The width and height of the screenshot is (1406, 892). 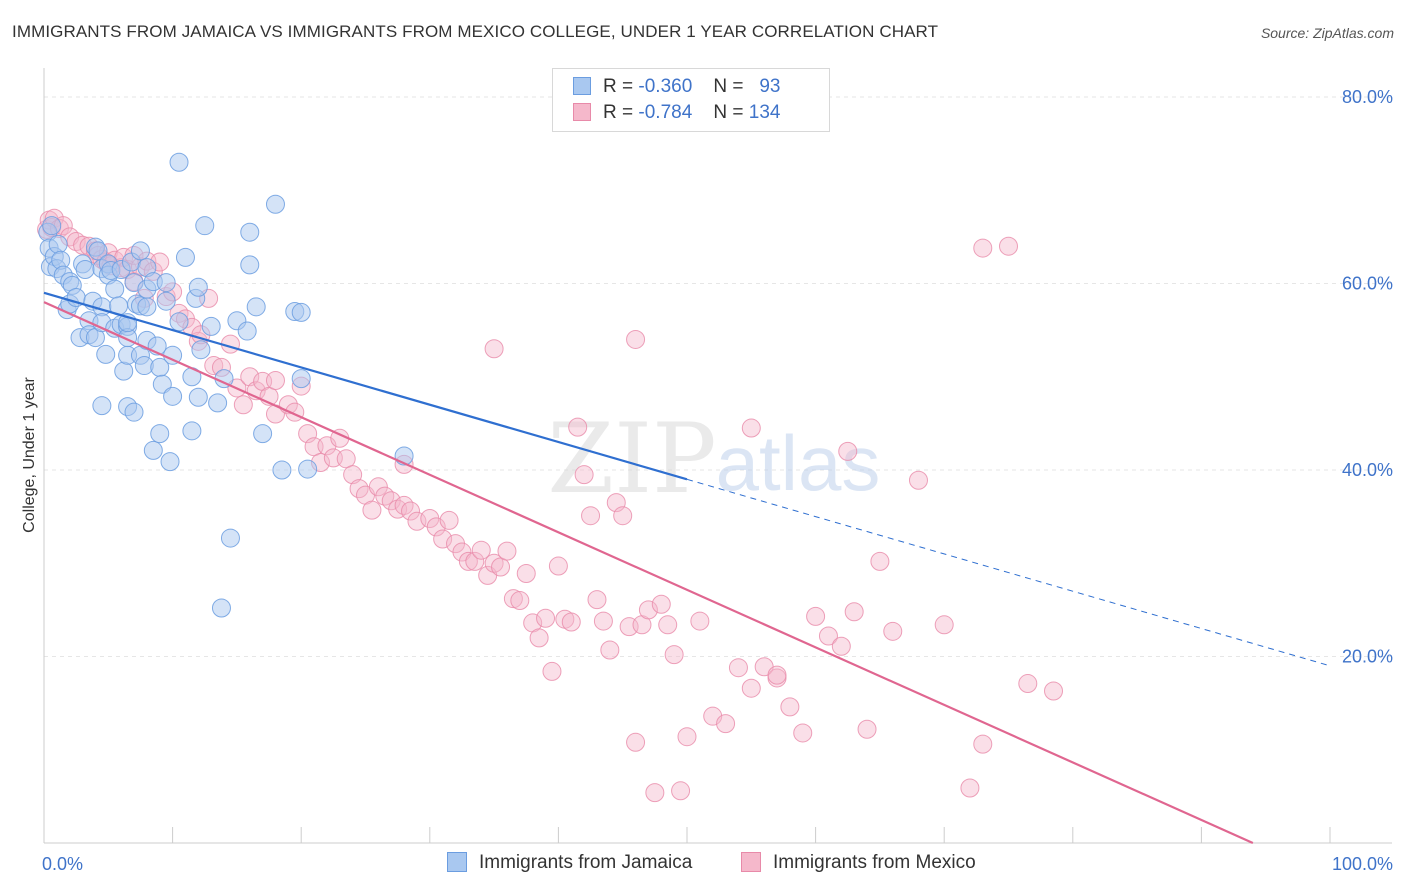 I want to click on jamaica-trend-extension, so click(x=1008, y=572).